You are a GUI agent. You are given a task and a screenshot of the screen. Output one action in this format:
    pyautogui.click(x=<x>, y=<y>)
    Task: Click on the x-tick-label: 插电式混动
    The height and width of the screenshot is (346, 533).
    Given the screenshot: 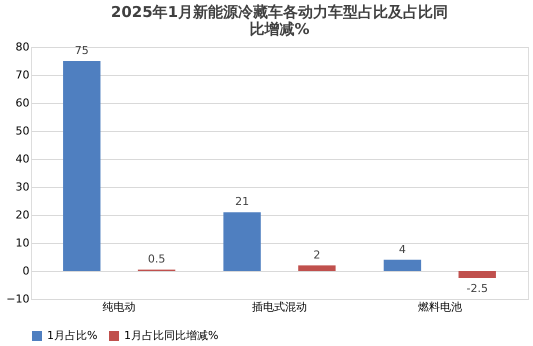 What is the action you would take?
    pyautogui.click(x=279, y=307)
    